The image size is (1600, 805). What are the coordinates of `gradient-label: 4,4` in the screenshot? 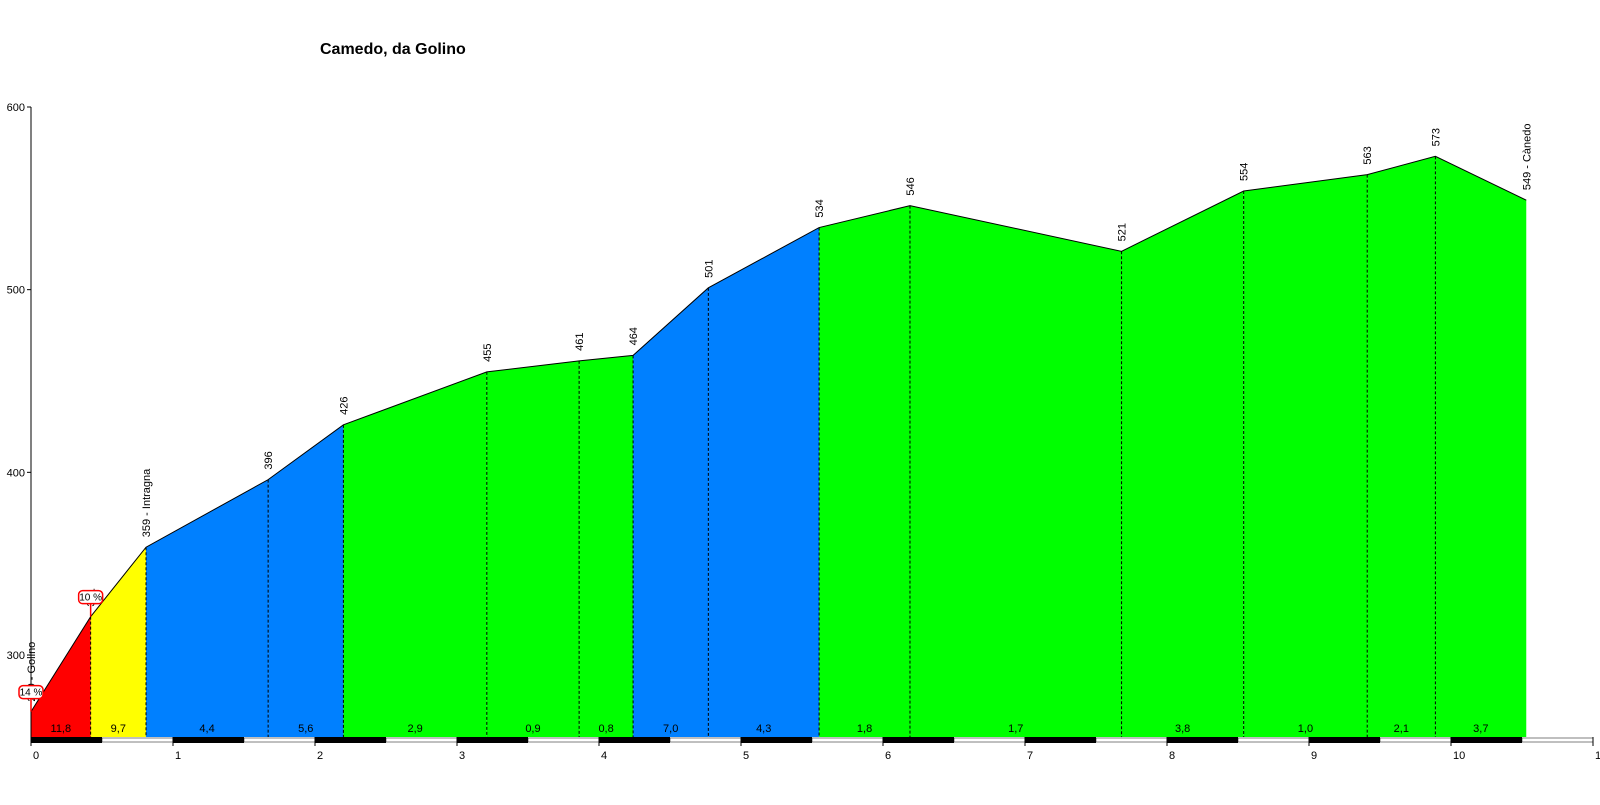 It's located at (206, 729).